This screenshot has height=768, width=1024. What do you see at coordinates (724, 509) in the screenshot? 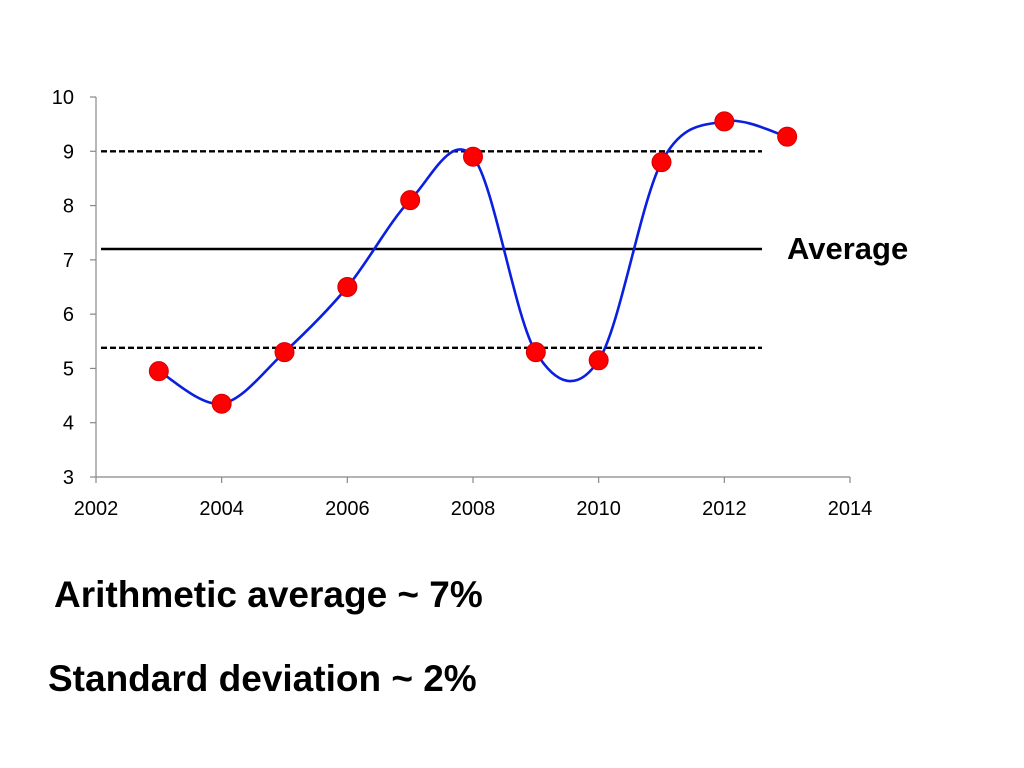
I see `x-tick-label: 2012` at bounding box center [724, 509].